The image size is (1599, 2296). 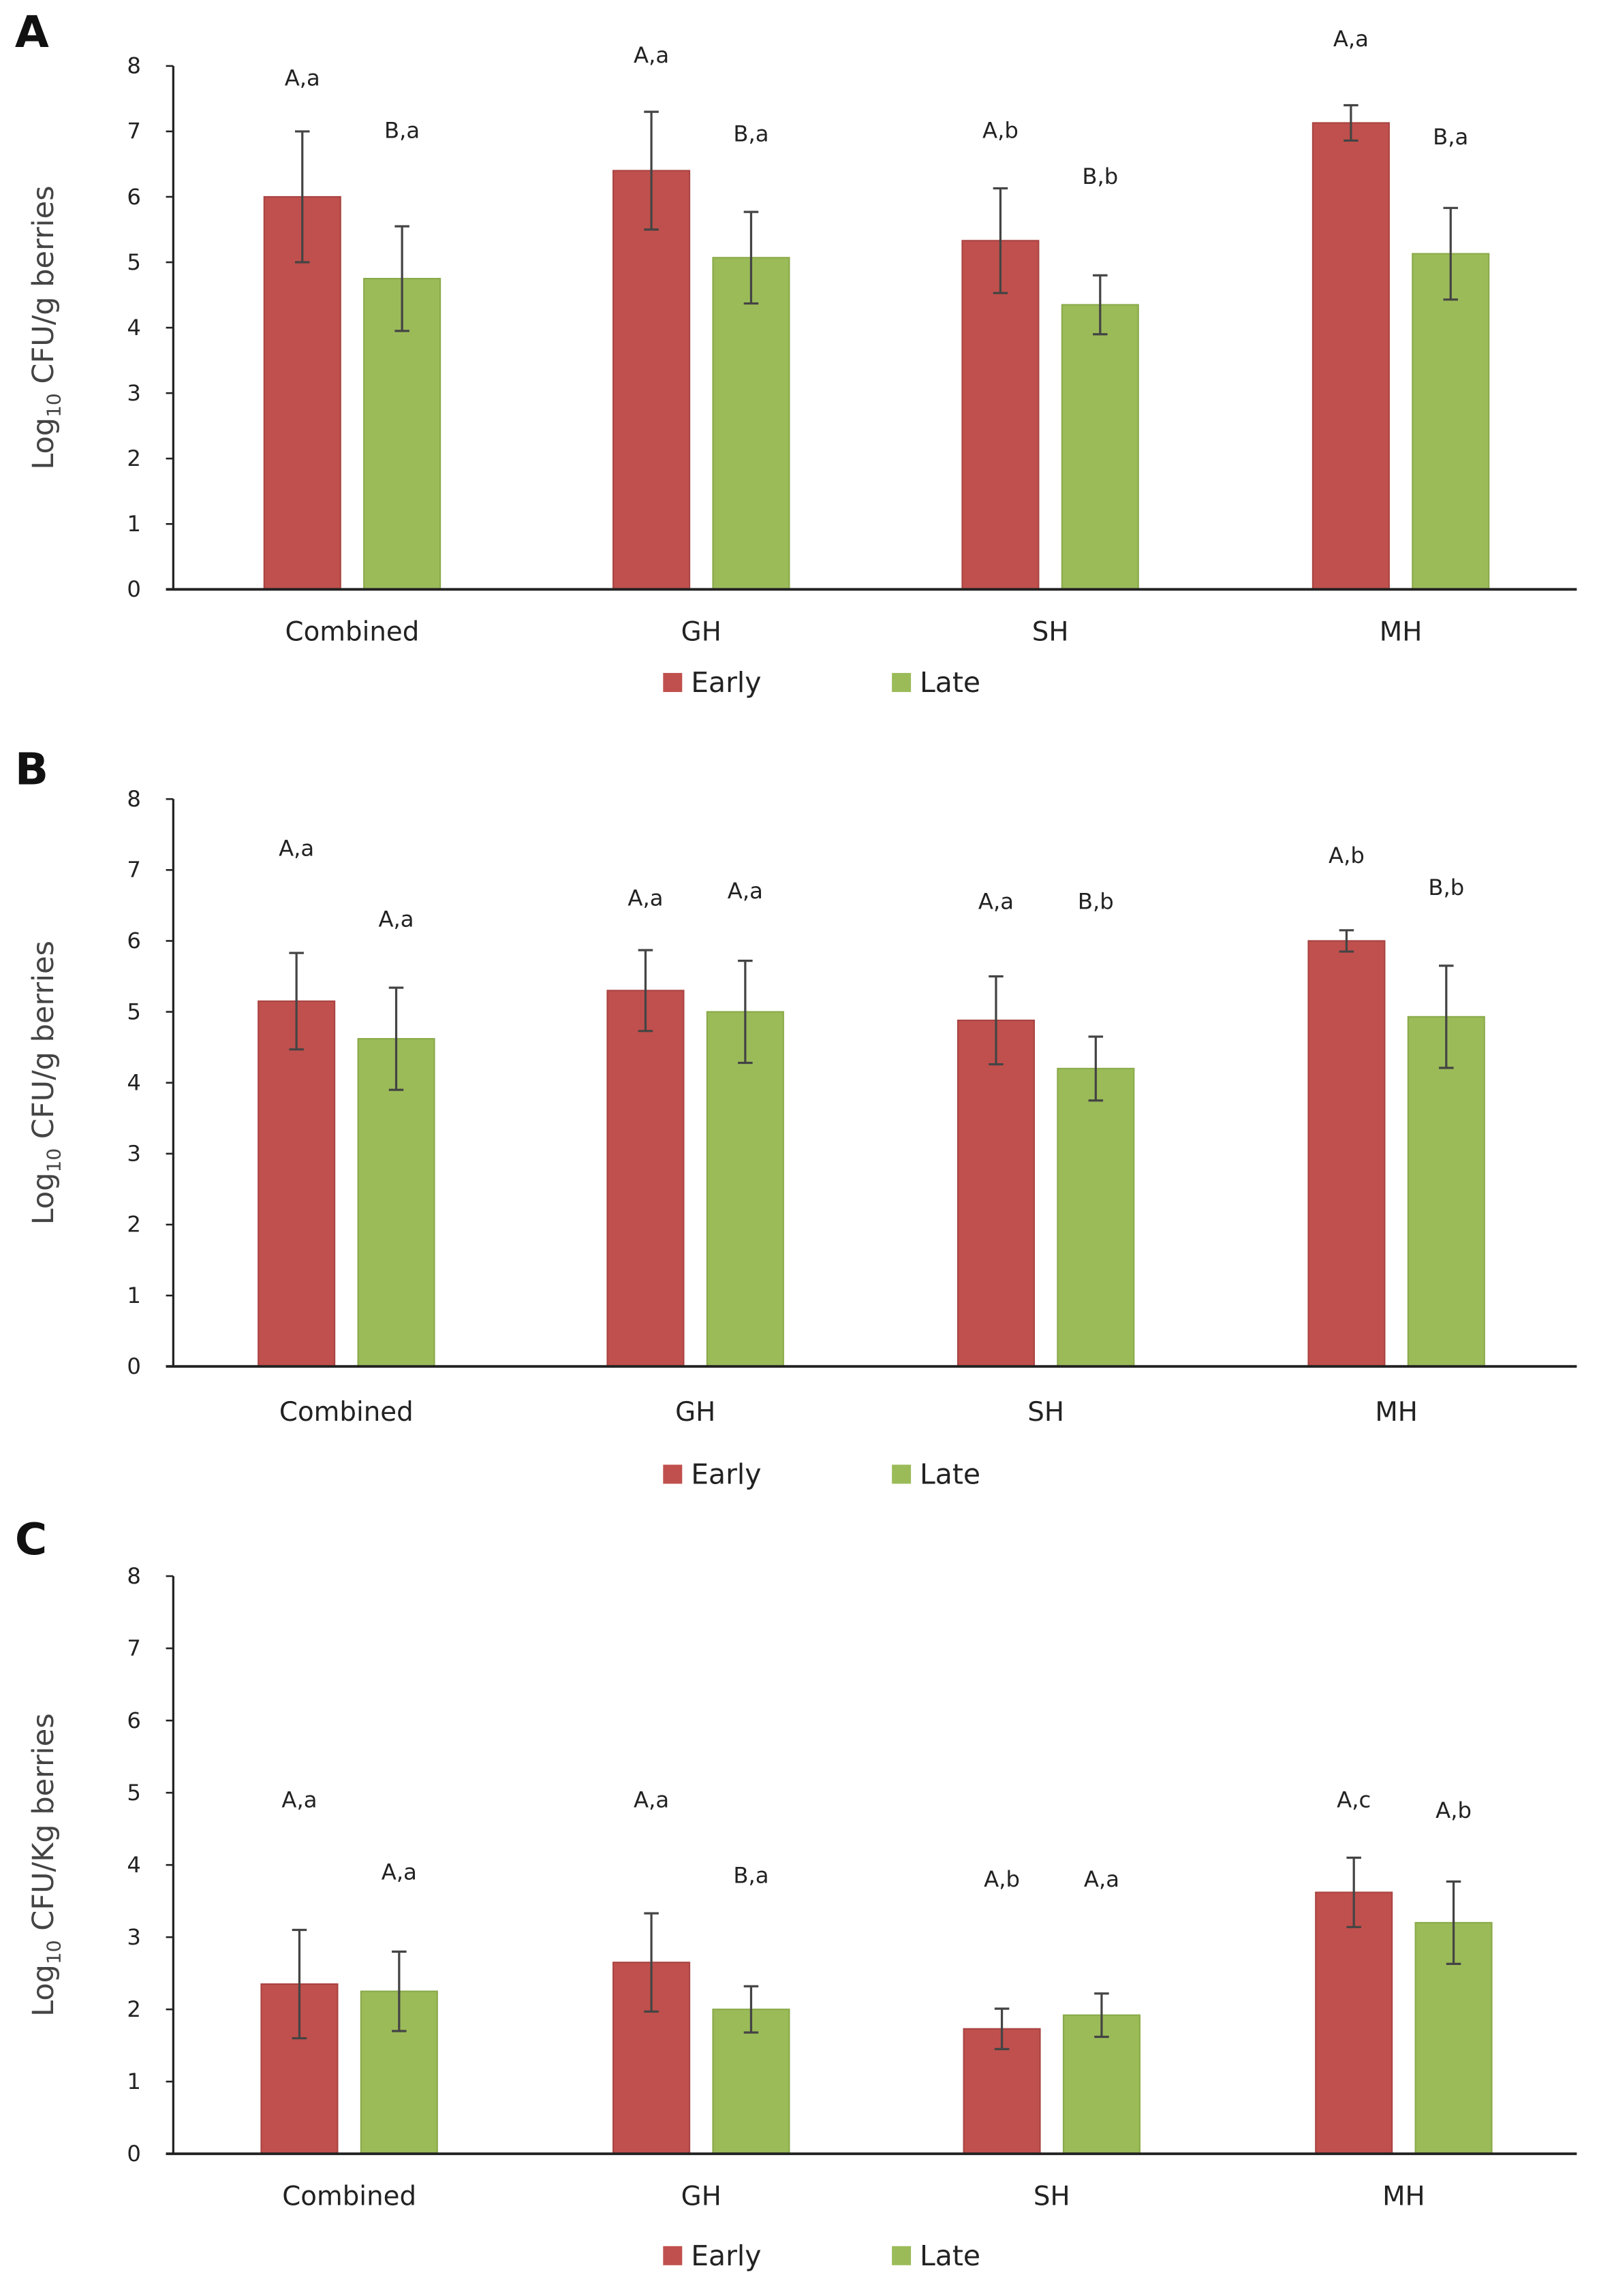 What do you see at coordinates (32, 32) in the screenshot?
I see `panel-letter: A` at bounding box center [32, 32].